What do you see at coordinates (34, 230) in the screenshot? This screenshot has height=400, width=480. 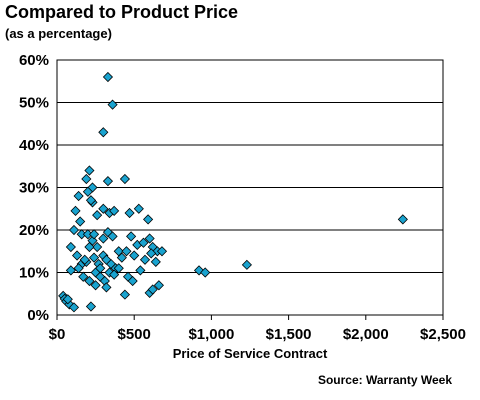 I see `y-tick-label: 20%` at bounding box center [34, 230].